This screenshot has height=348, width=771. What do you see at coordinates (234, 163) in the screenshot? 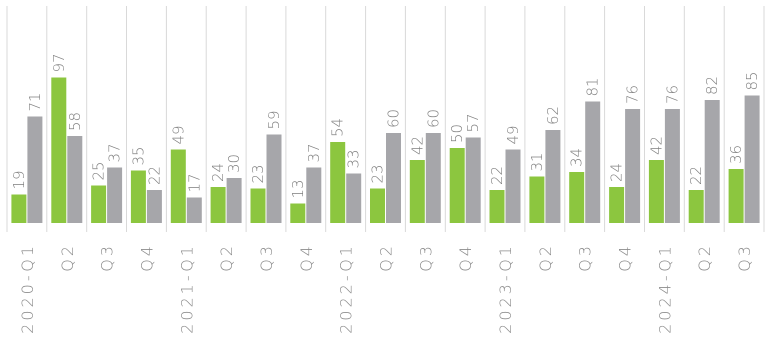
I see `value-label: 30` at bounding box center [234, 163].